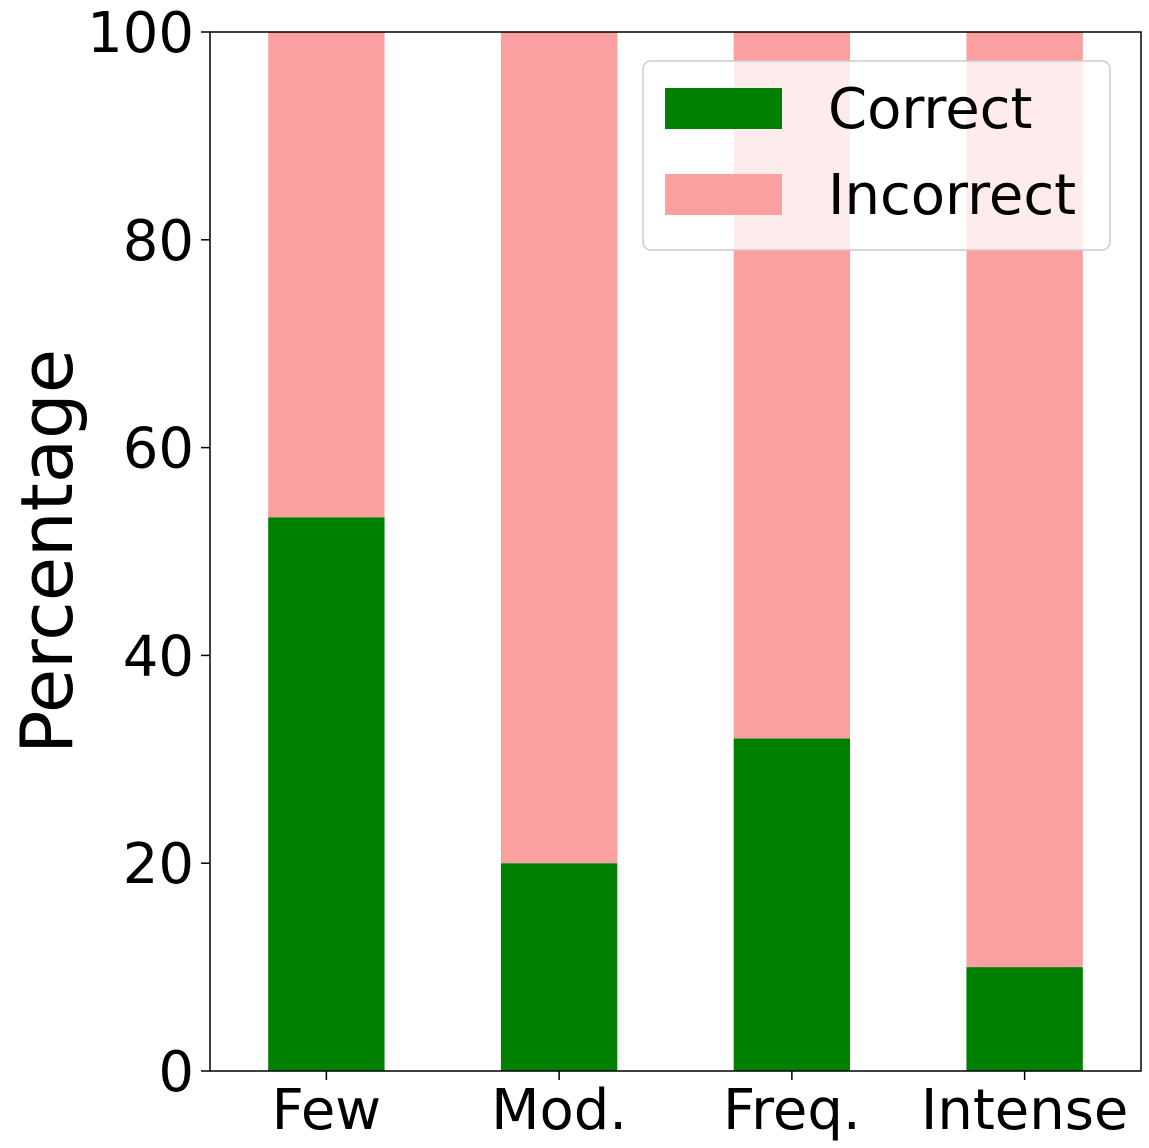 The height and width of the screenshot is (1148, 1149). Describe the element at coordinates (876, 155) in the screenshot. I see `legend: Correct Incorrect` at that location.